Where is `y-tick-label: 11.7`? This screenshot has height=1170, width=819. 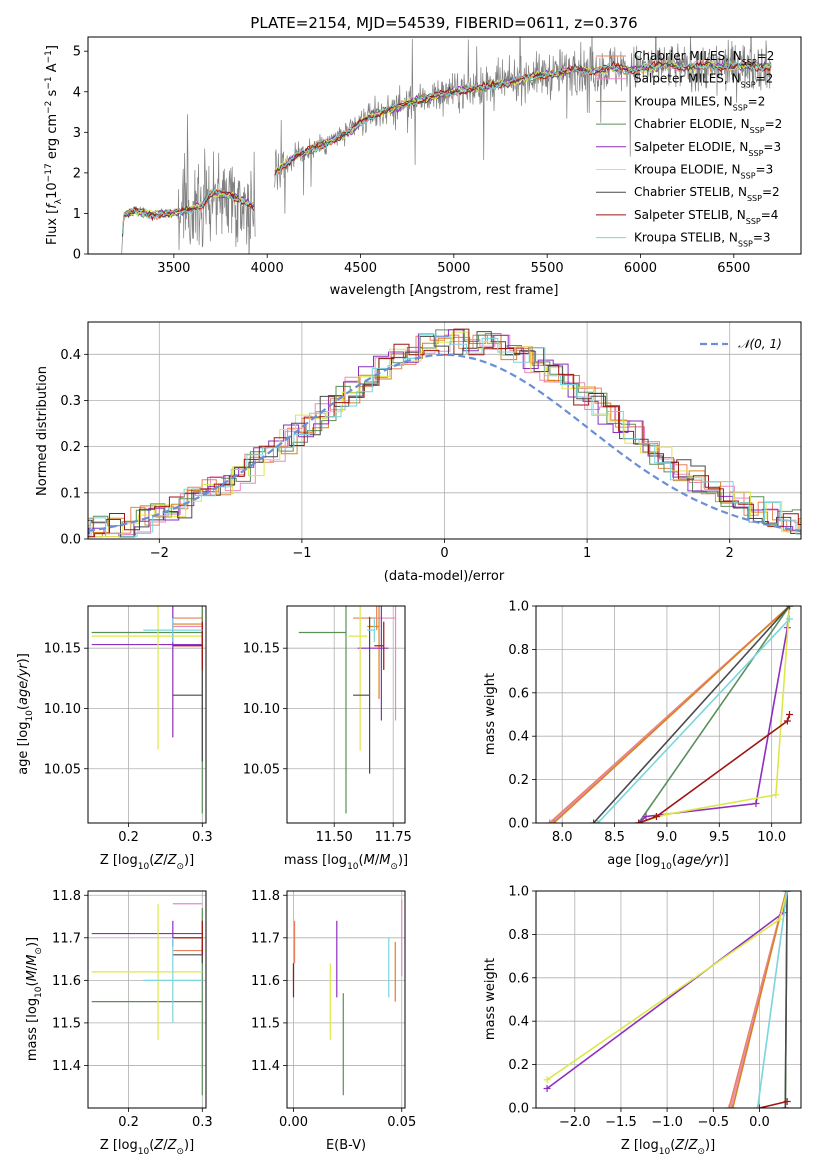
y-tick-label: 11.7 is located at coordinates (66, 938).